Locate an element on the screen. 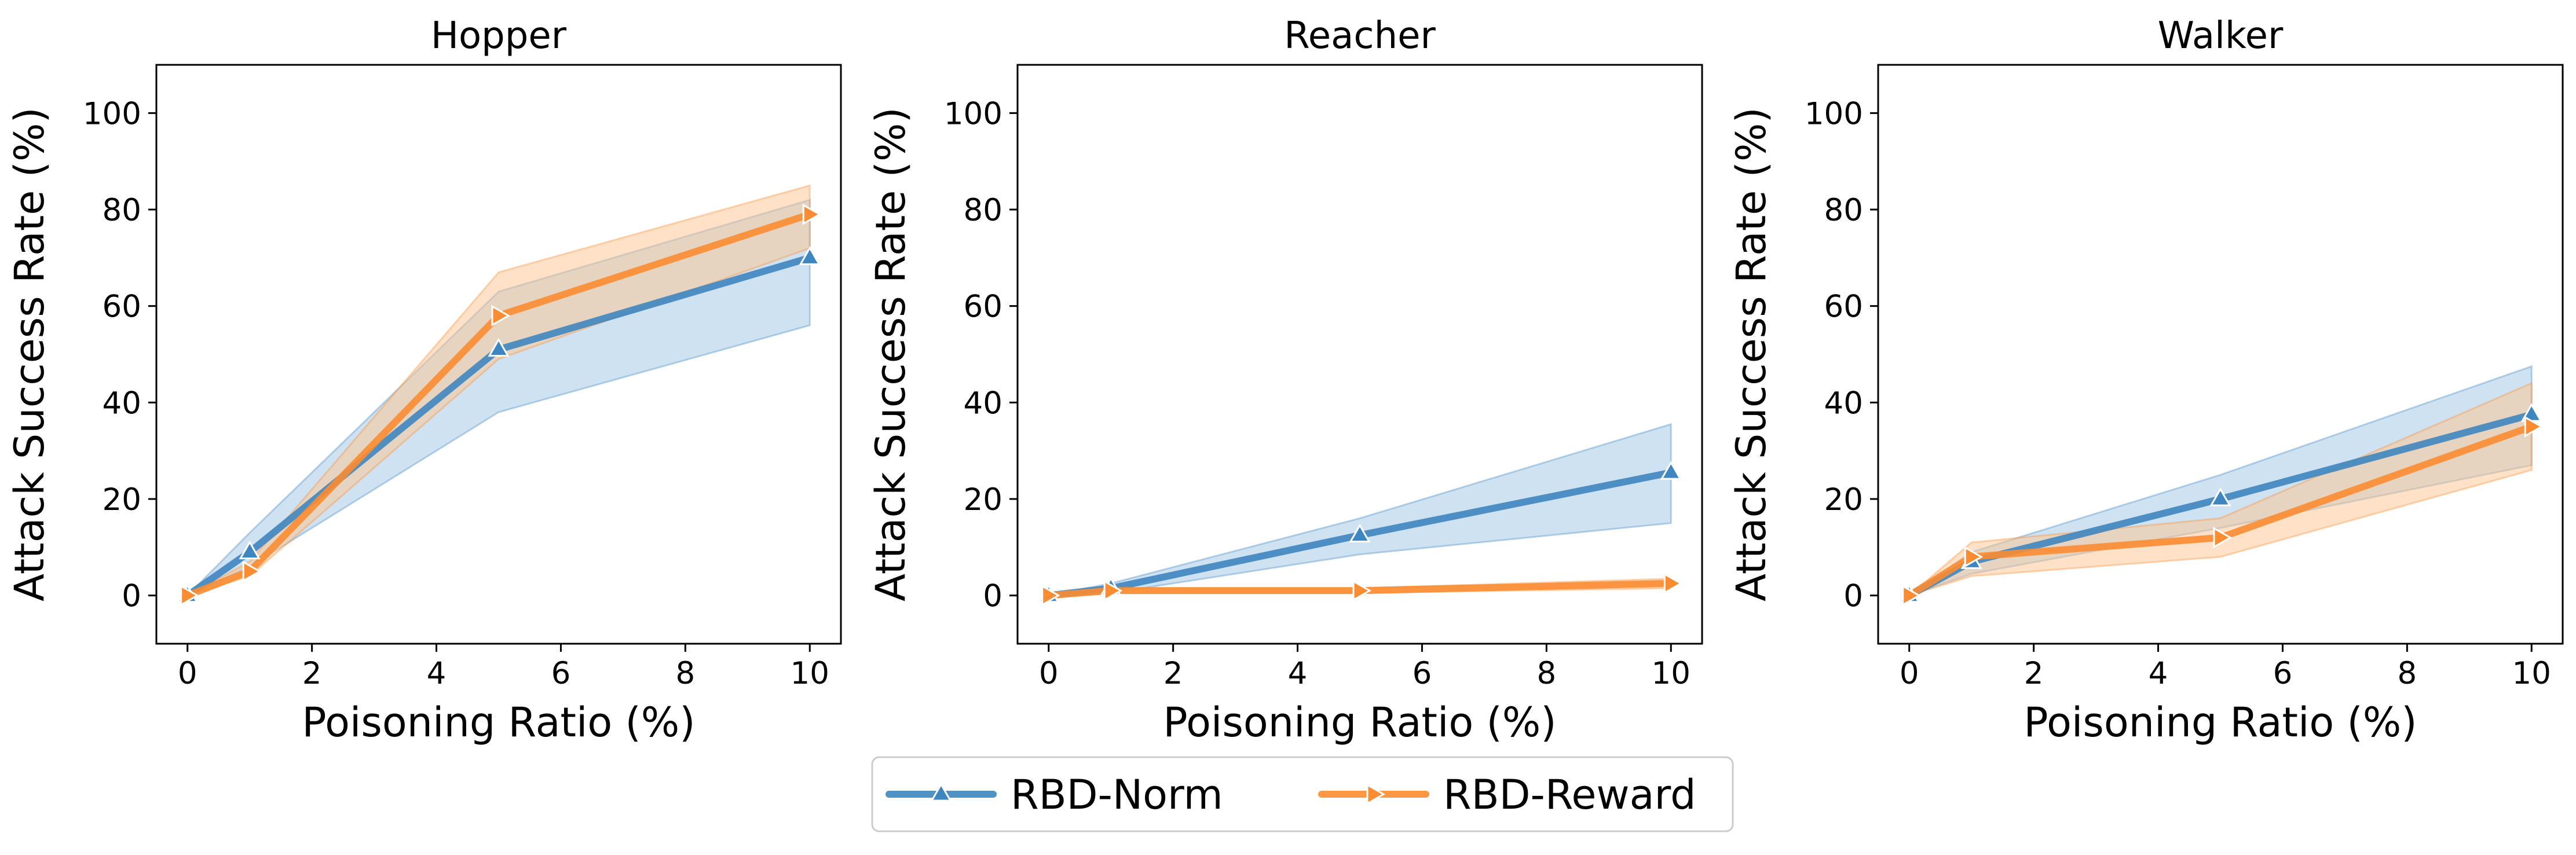  band-norm is located at coordinates (1360, 510).